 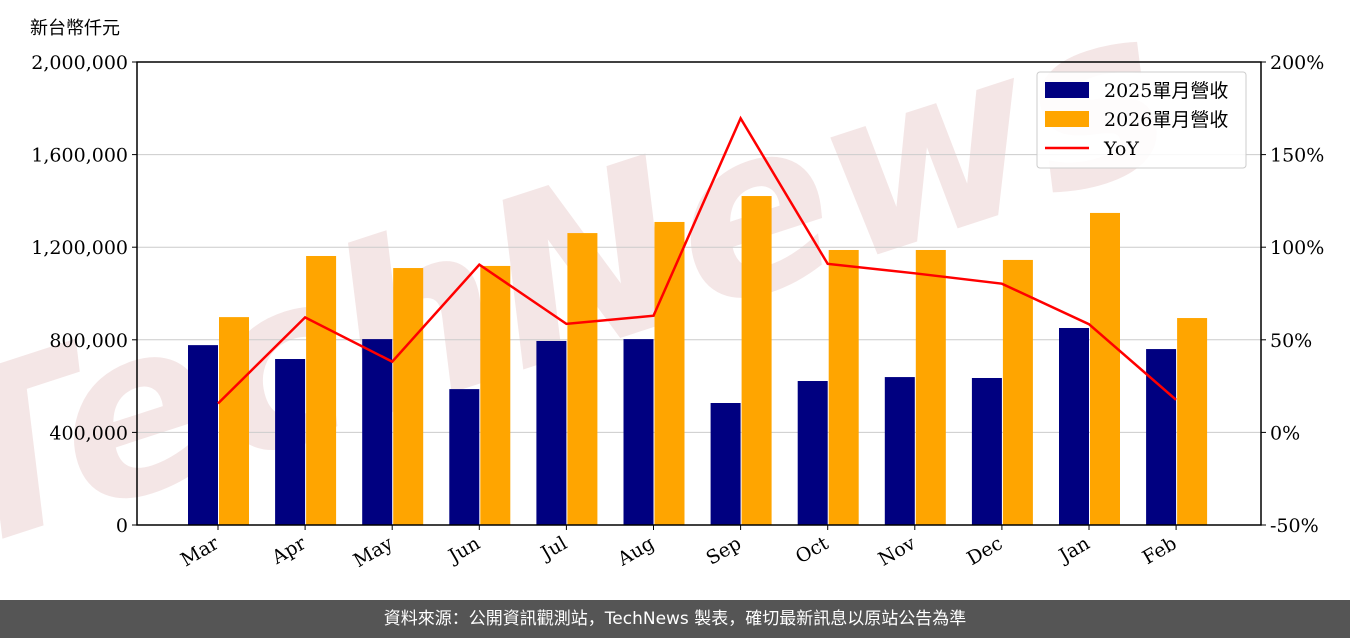 I want to click on bar-2026單月營收-Jun, so click(x=495, y=395).